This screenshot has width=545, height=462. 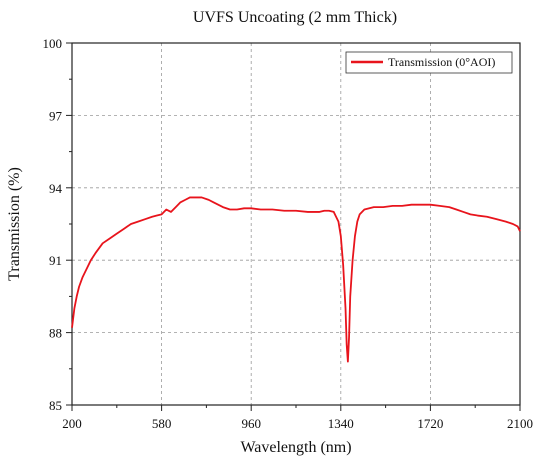 What do you see at coordinates (56, 188) in the screenshot?
I see `y-tick-label: 94` at bounding box center [56, 188].